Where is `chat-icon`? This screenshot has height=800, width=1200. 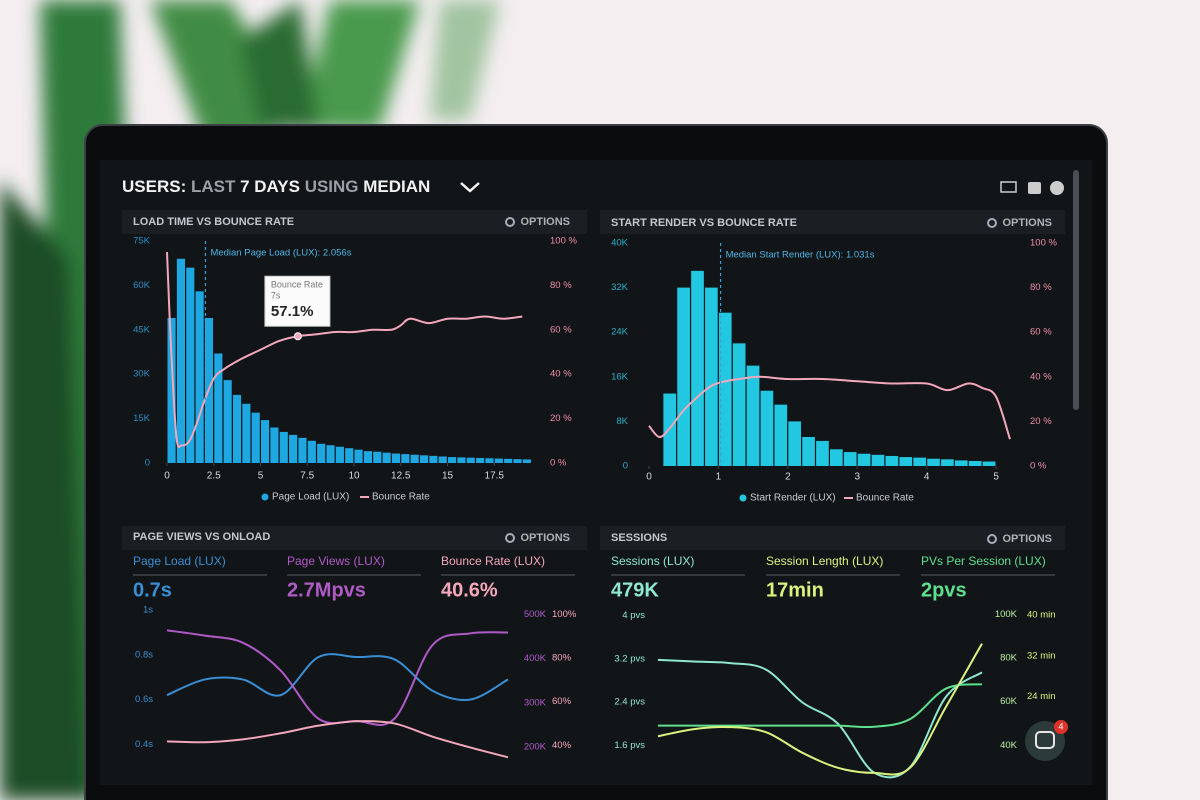
chat-icon is located at coordinates (1045, 740).